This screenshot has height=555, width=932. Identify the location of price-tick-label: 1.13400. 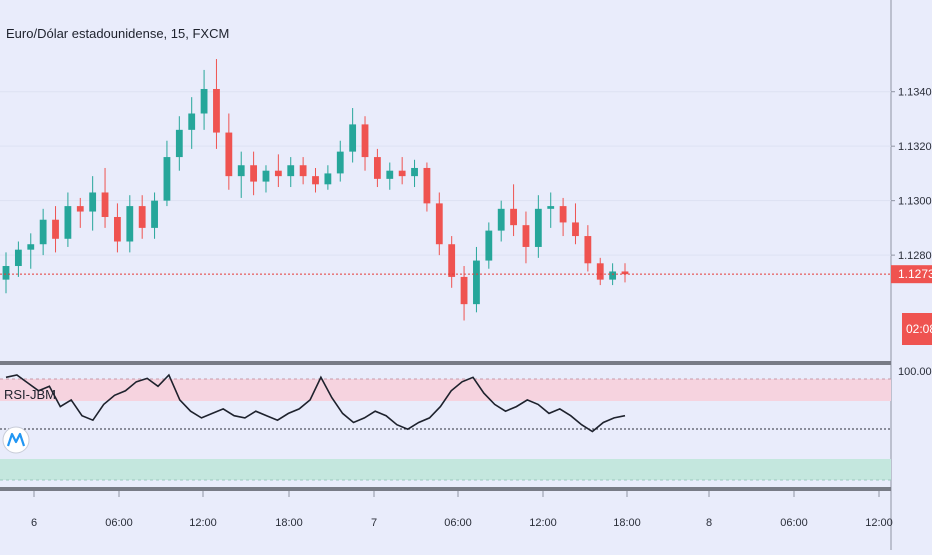
(915, 93).